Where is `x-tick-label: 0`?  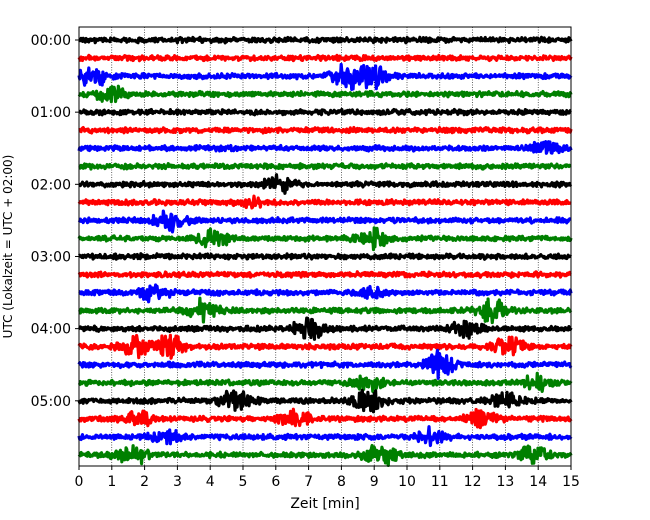 x-tick-label: 0 is located at coordinates (79, 482).